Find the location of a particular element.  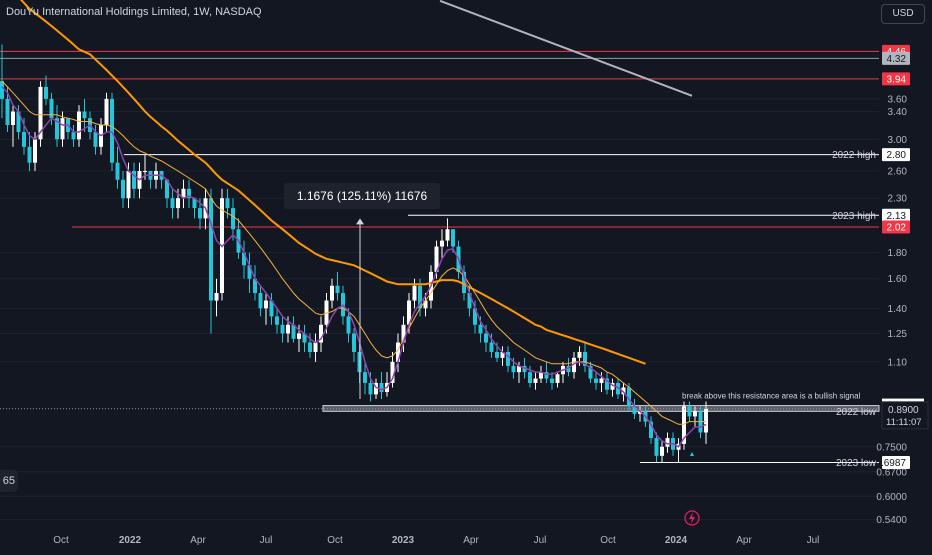

measure-tool: 1.1676 (125.11%) 11676 is located at coordinates (362, 291).